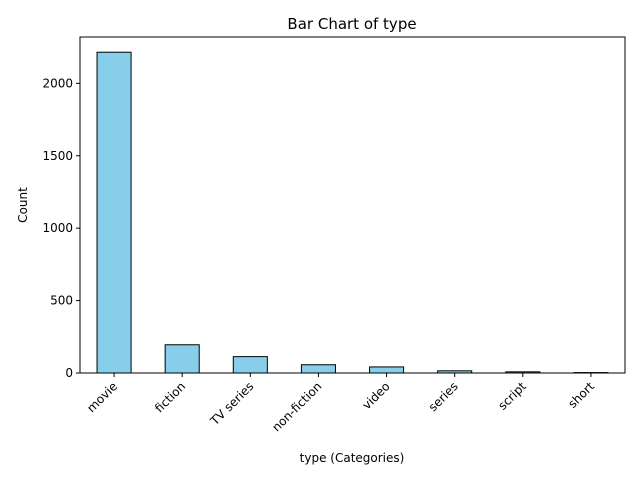 Image resolution: width=640 pixels, height=480 pixels. I want to click on x-tick-label: non-fiction, so click(296, 406).